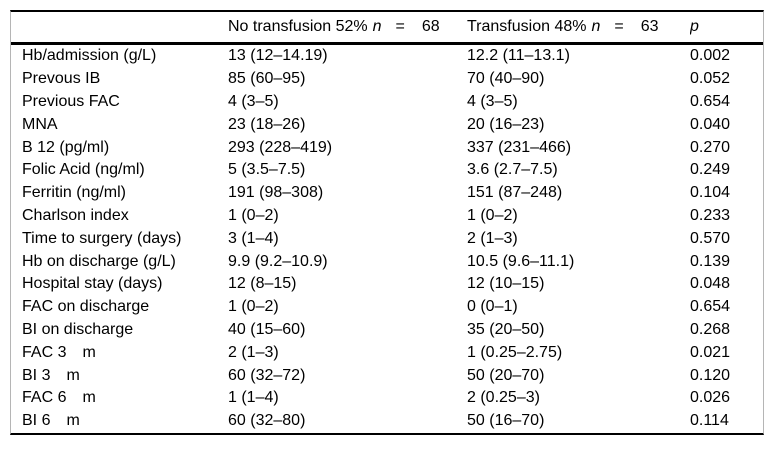 This screenshot has height=453, width=775. Describe the element at coordinates (267, 124) in the screenshot. I see `no-transfusion-value: 23 (18–26)` at that location.